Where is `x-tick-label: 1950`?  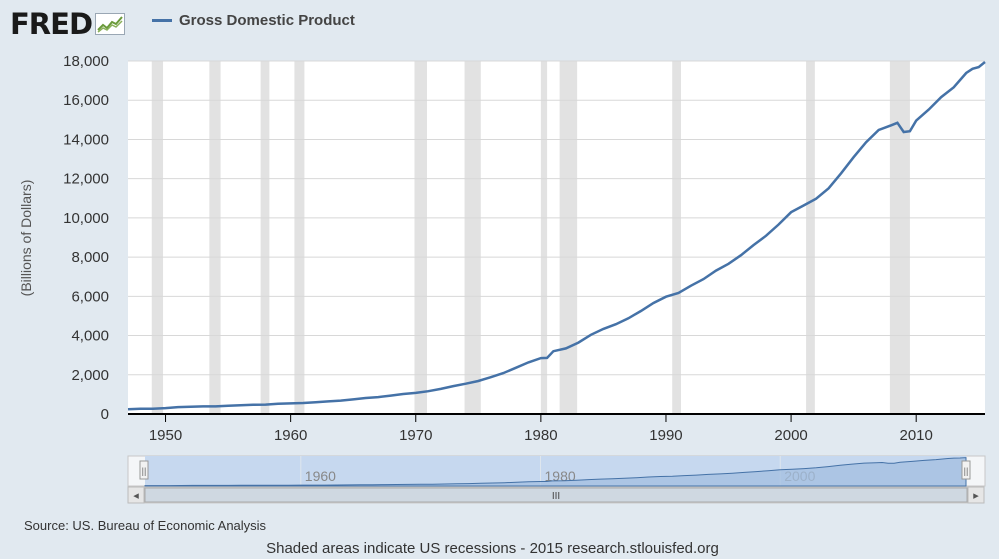
x-tick-label: 1950 is located at coordinates (165, 435).